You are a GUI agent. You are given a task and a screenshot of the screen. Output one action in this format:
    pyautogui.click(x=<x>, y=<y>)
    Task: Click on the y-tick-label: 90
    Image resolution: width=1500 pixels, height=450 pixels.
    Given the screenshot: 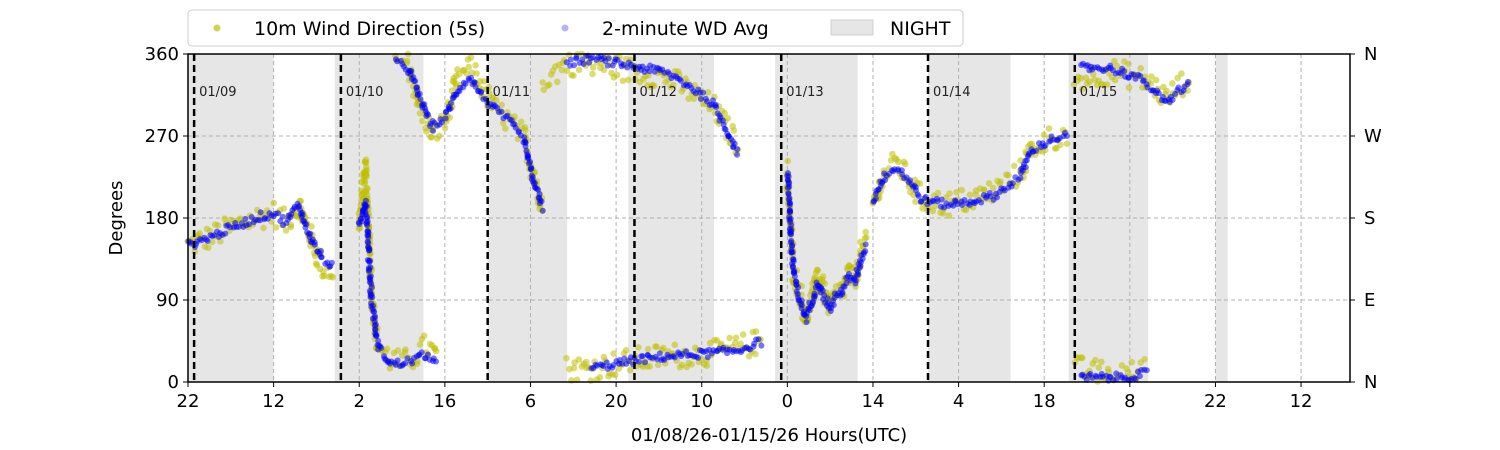 What is the action you would take?
    pyautogui.click(x=167, y=300)
    